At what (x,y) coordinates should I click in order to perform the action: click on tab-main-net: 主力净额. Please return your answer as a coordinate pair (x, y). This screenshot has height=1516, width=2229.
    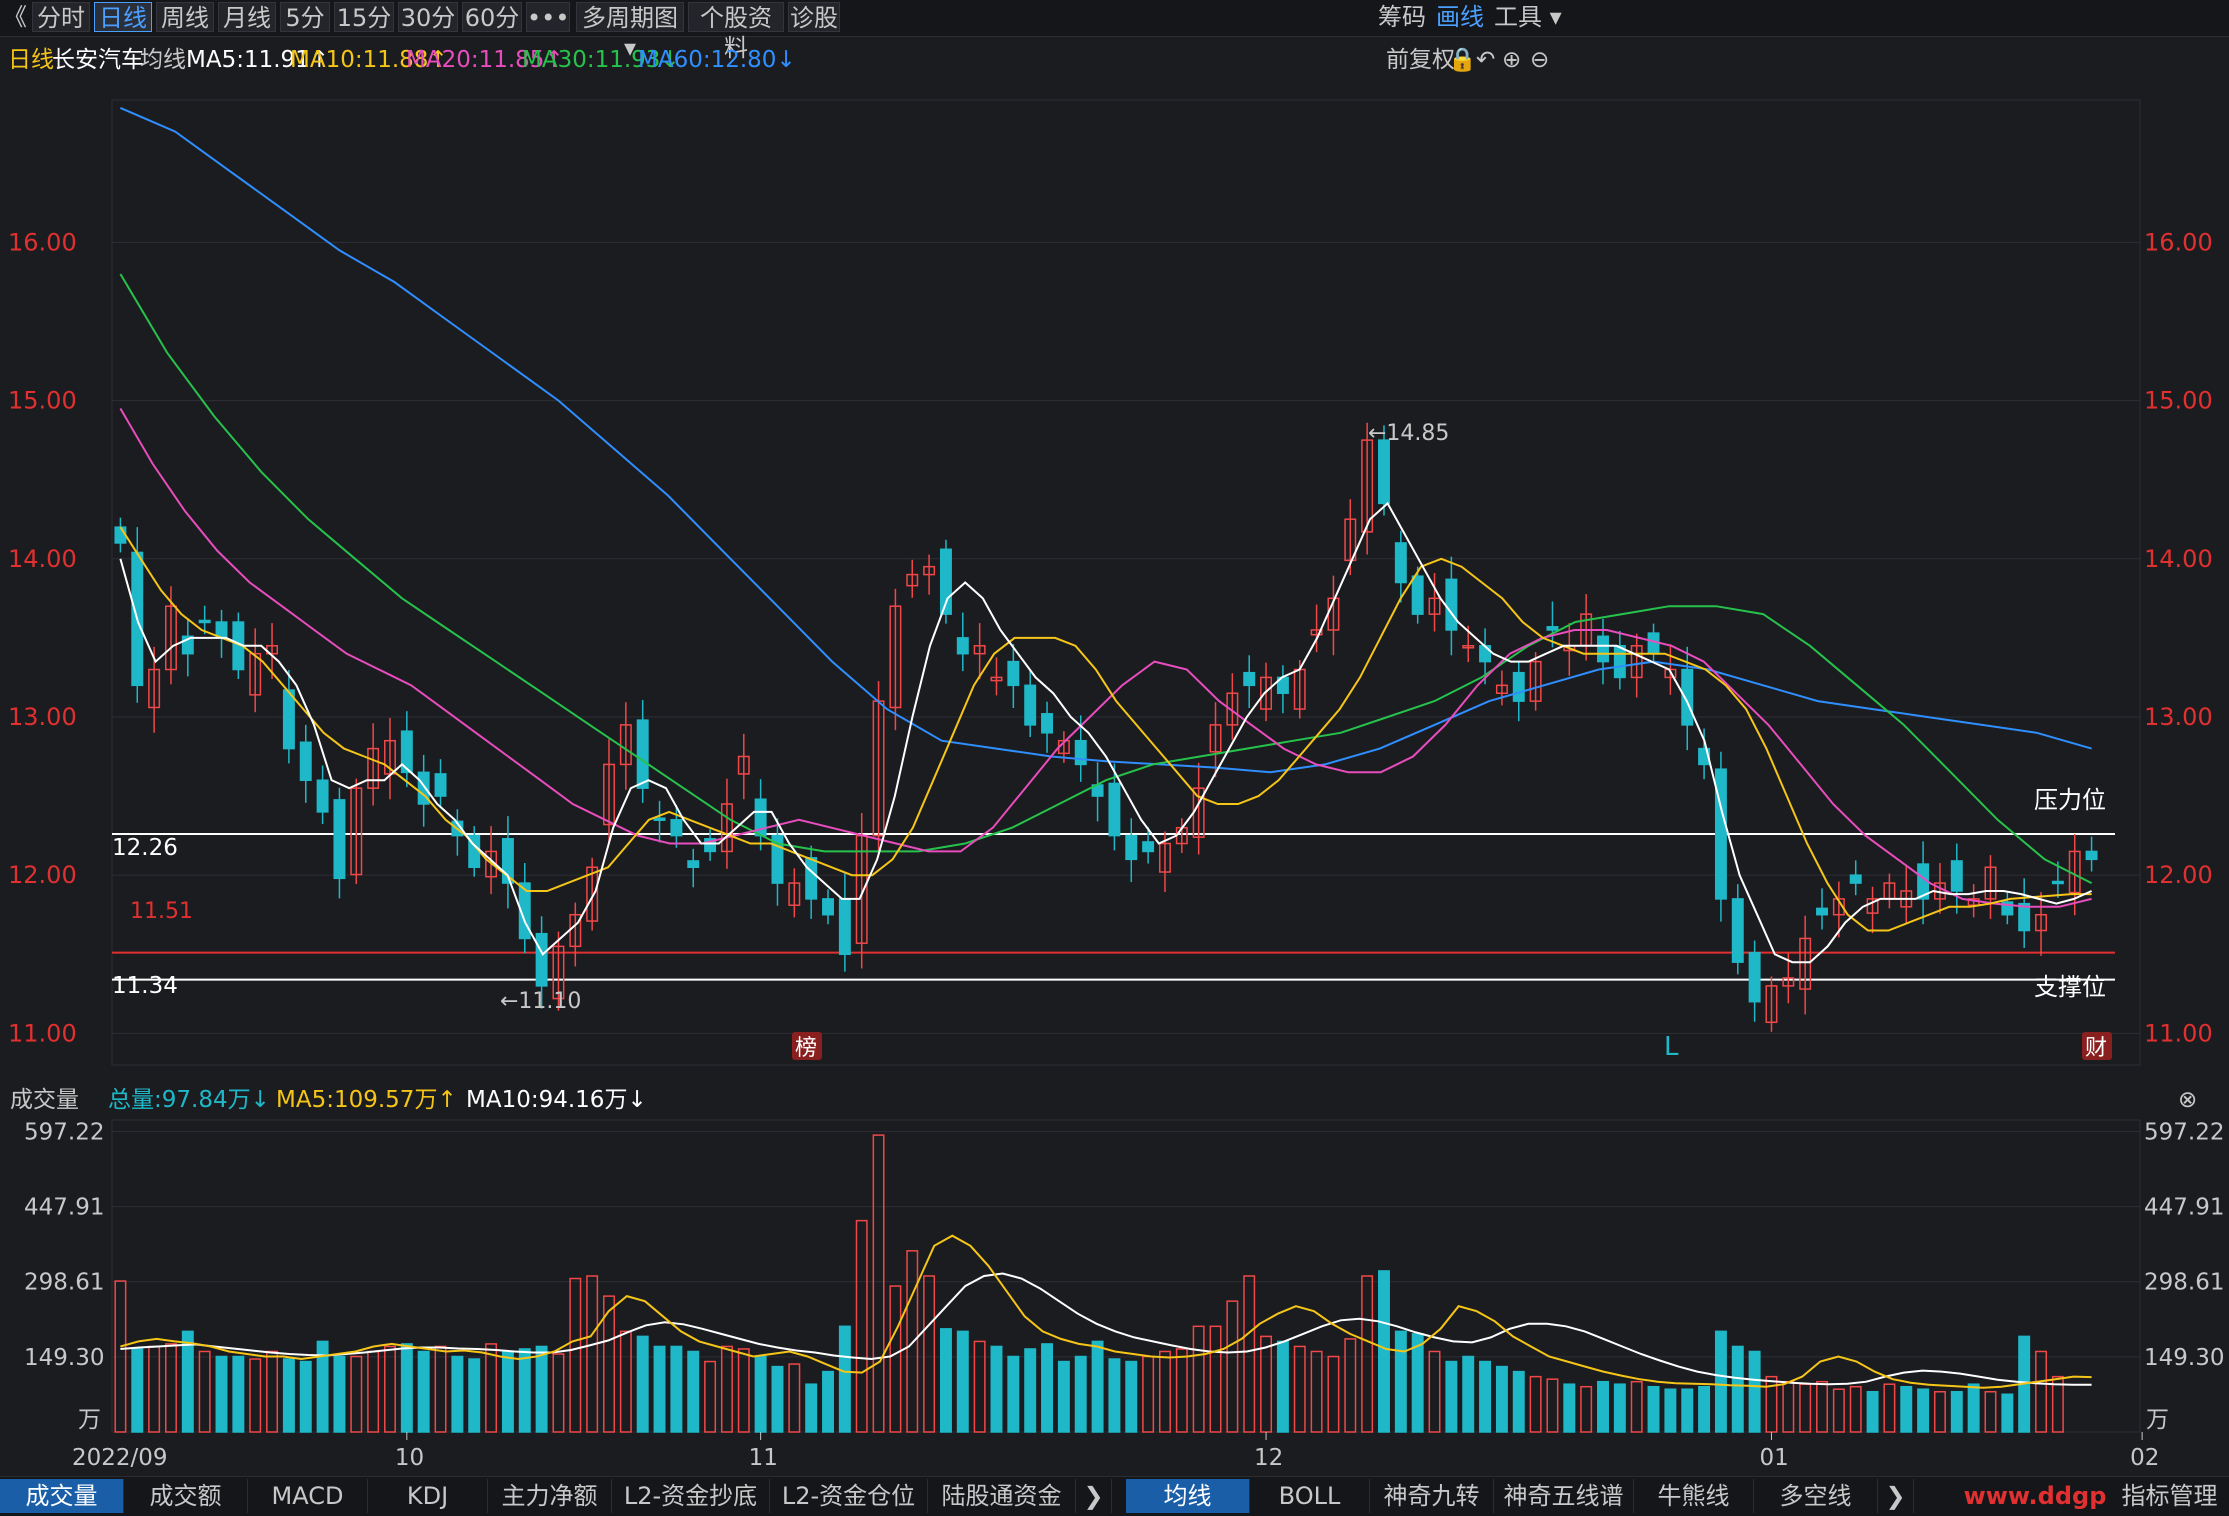
    Looking at the image, I should click on (550, 1496).